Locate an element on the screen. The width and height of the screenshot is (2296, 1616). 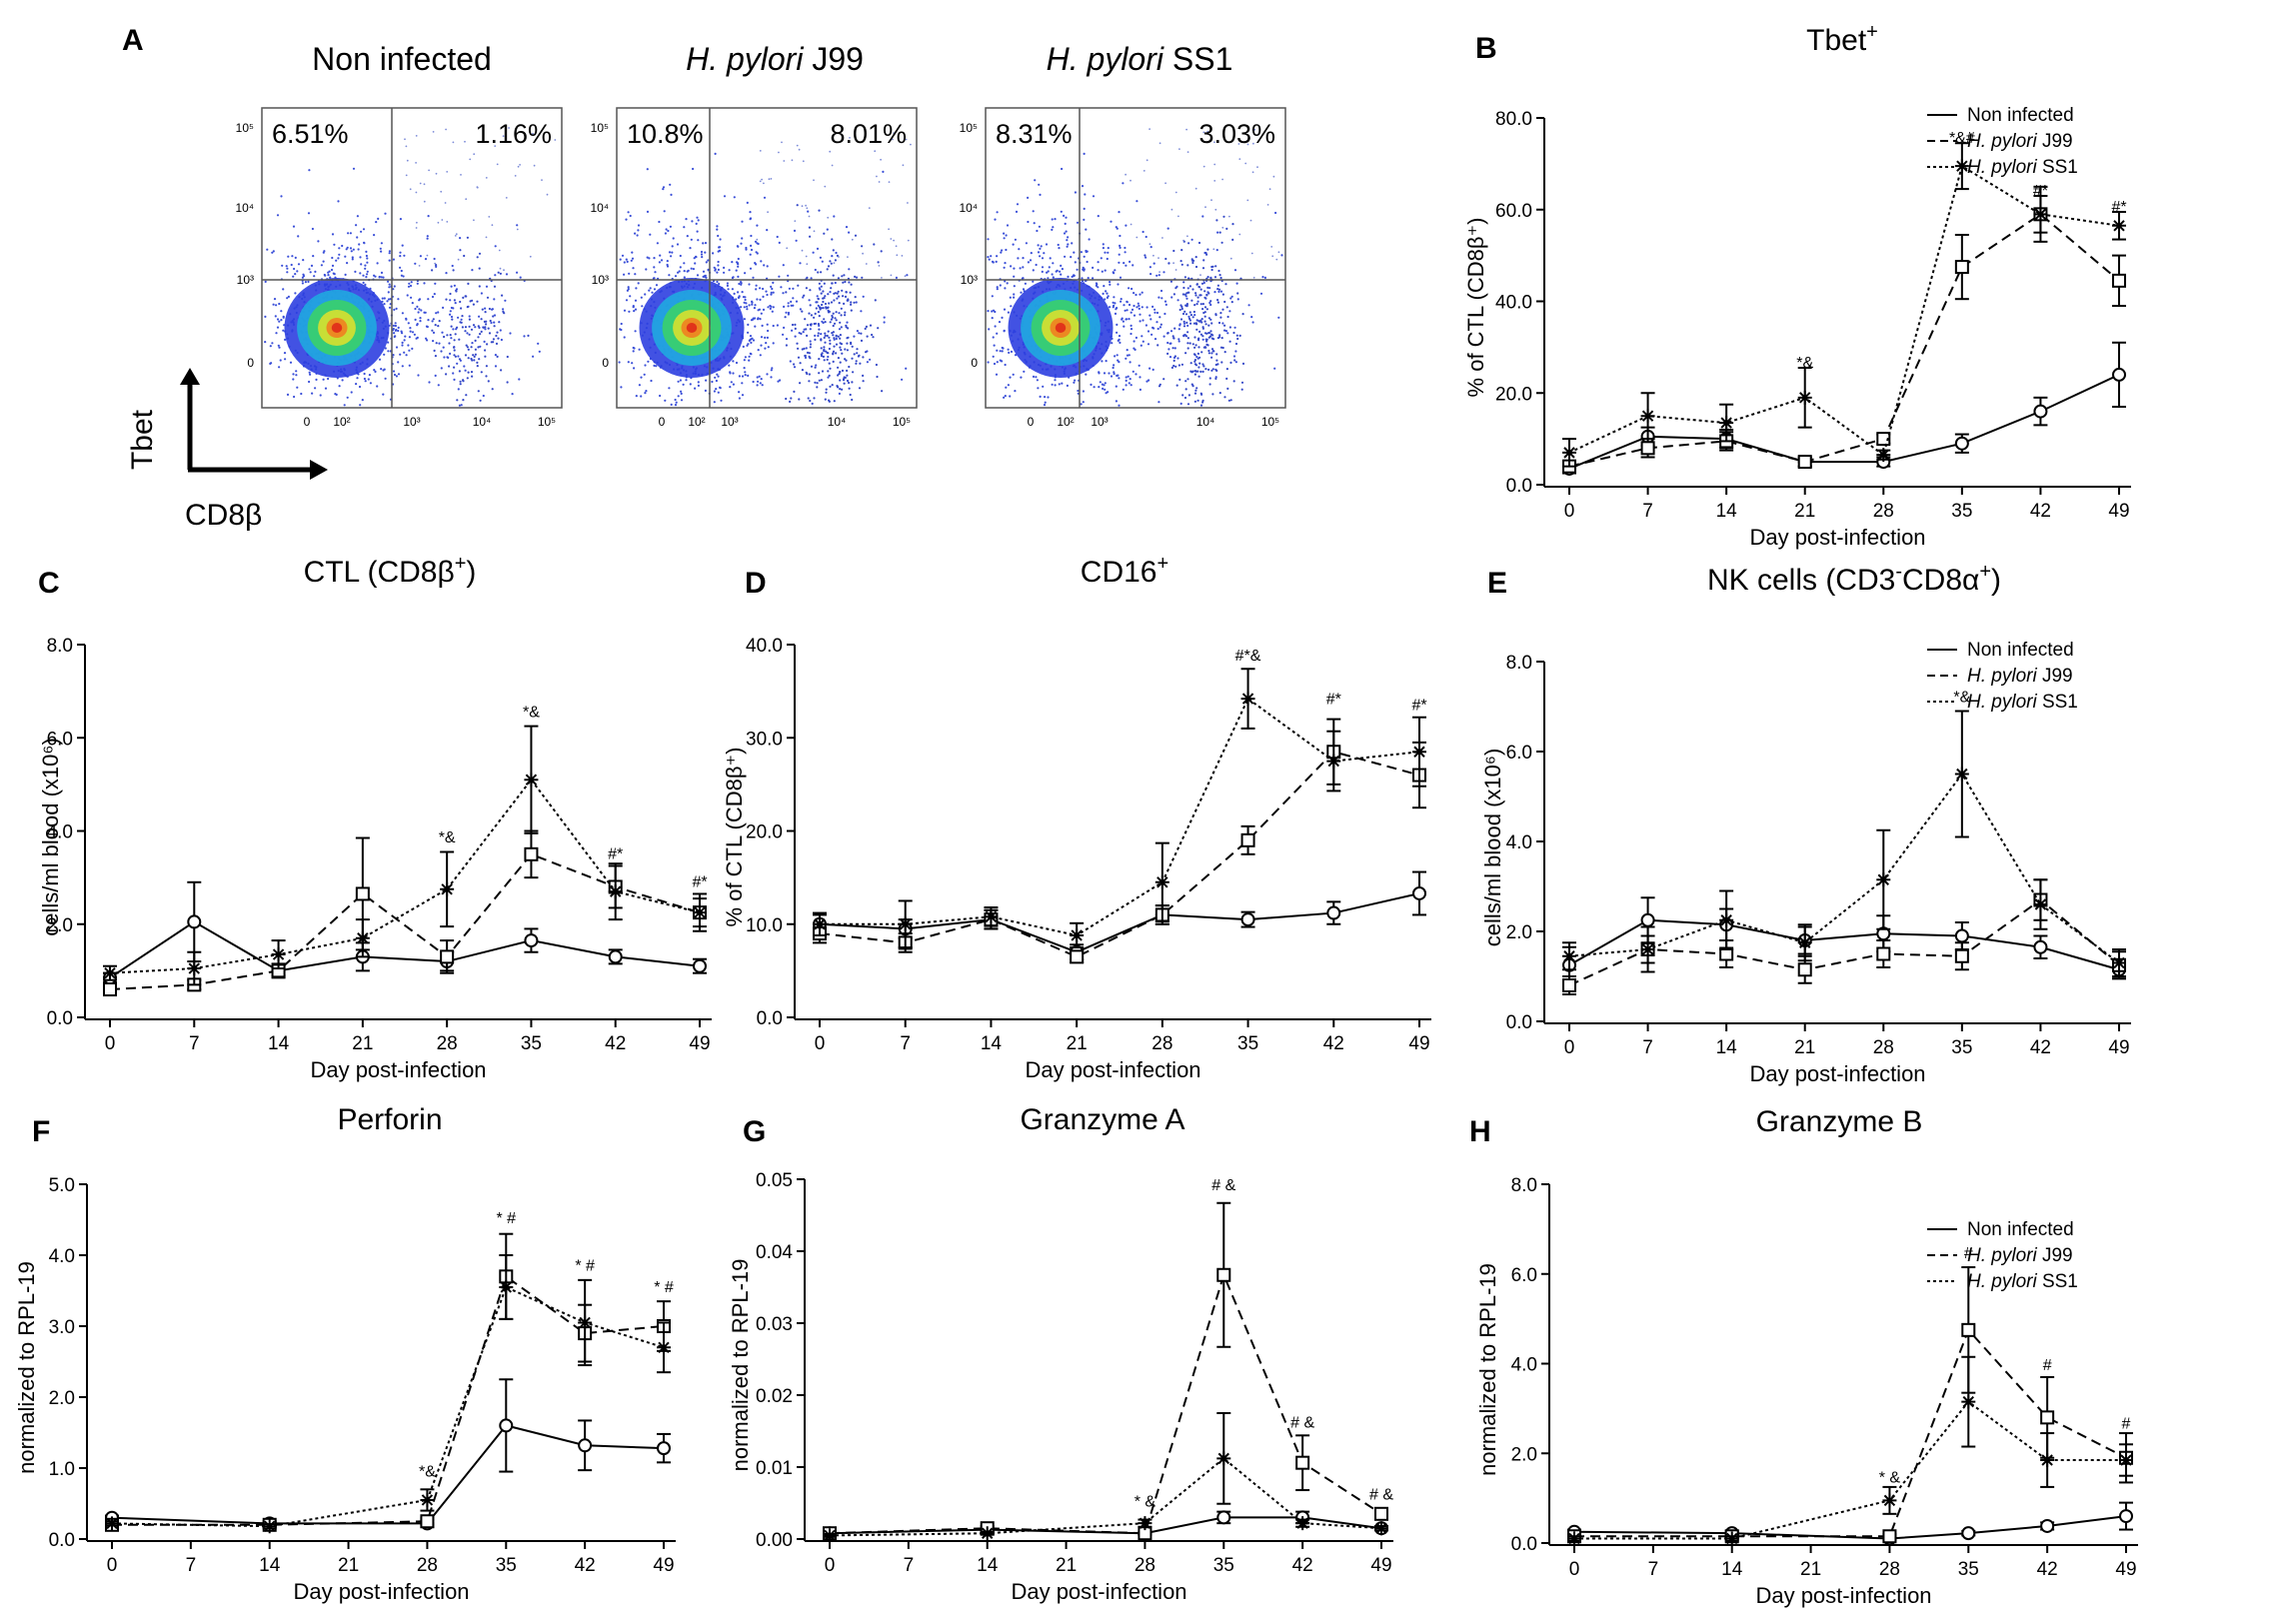
significance-mark: # is located at coordinates (2048, 1365).